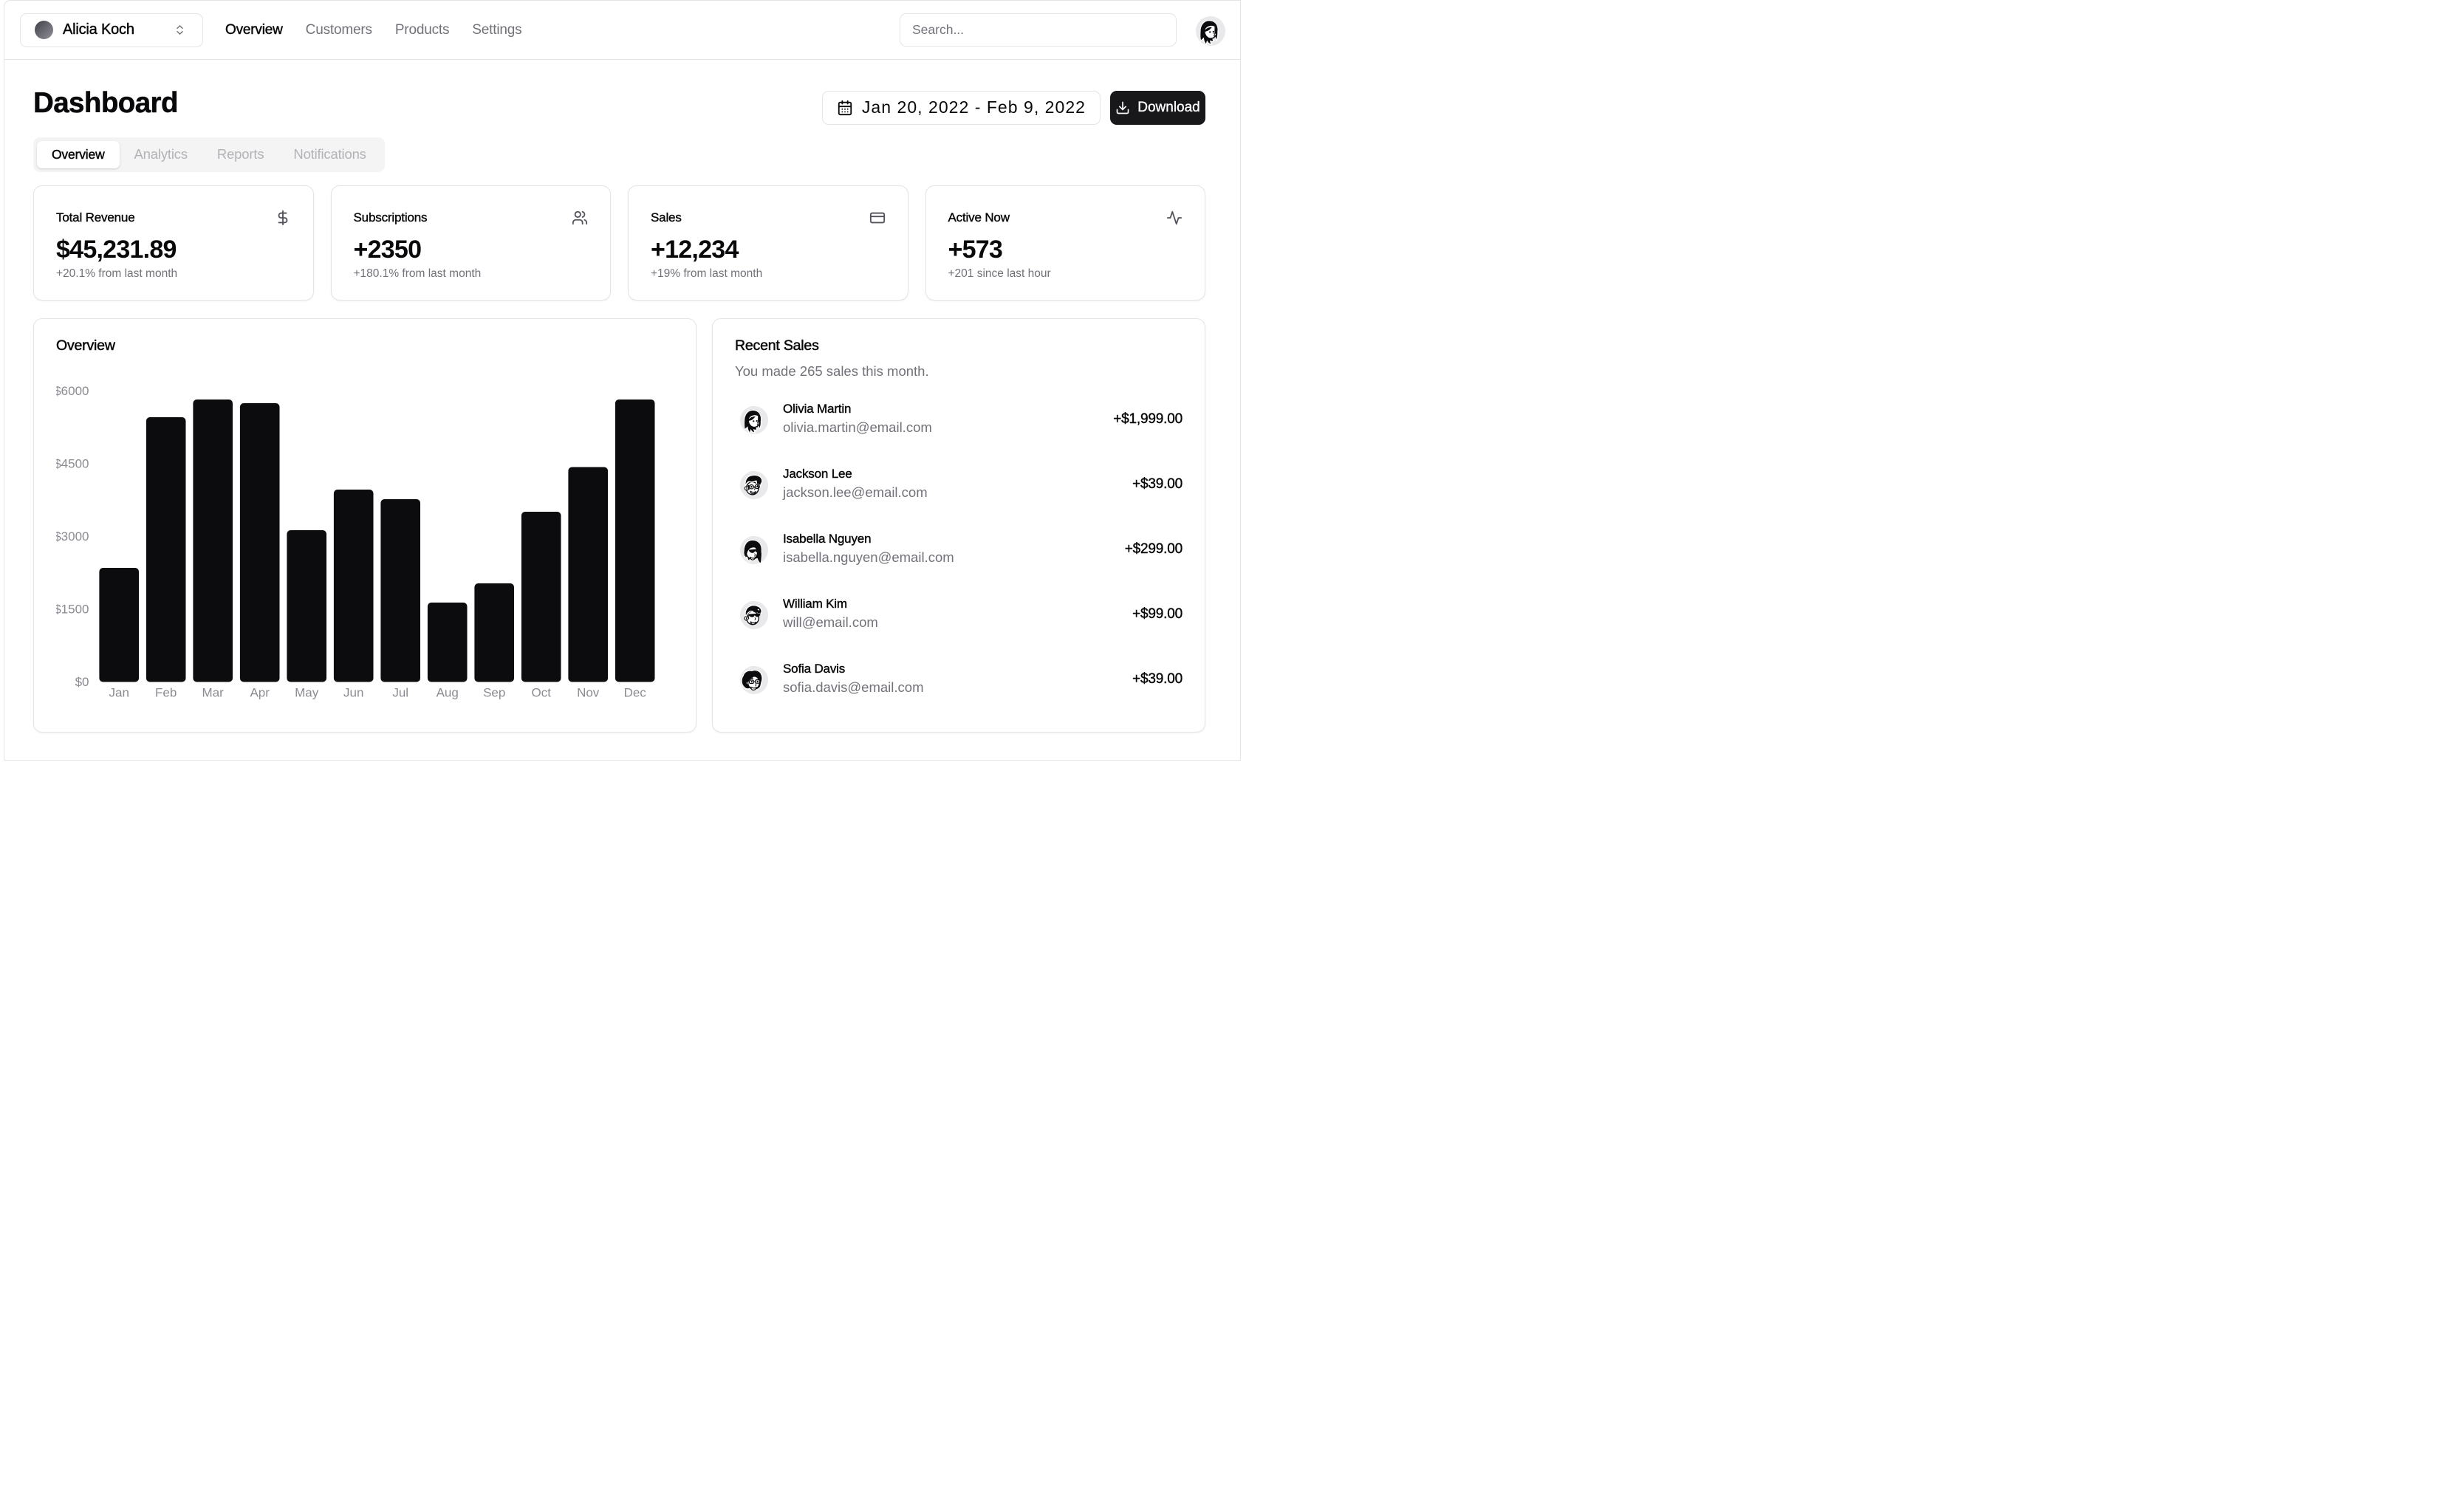 Image resolution: width=2464 pixels, height=1502 pixels. Describe the element at coordinates (307, 693) in the screenshot. I see `svg-text: May` at that location.